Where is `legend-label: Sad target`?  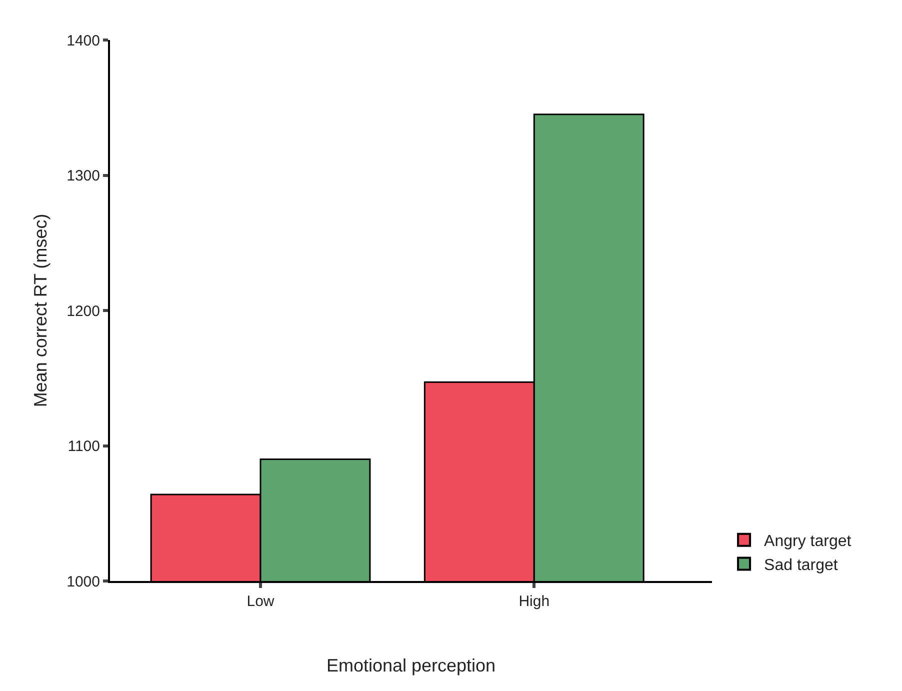 legend-label: Sad target is located at coordinates (801, 565).